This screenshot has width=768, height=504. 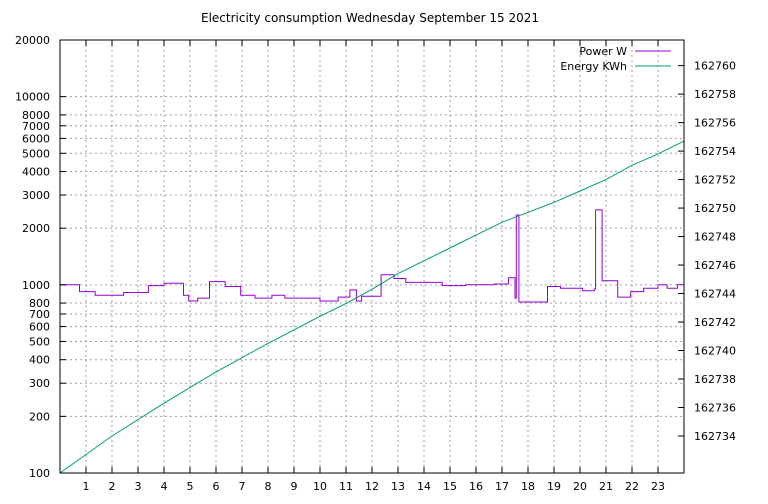 What do you see at coordinates (372, 486) in the screenshot?
I see `x-tick-label: 12` at bounding box center [372, 486].